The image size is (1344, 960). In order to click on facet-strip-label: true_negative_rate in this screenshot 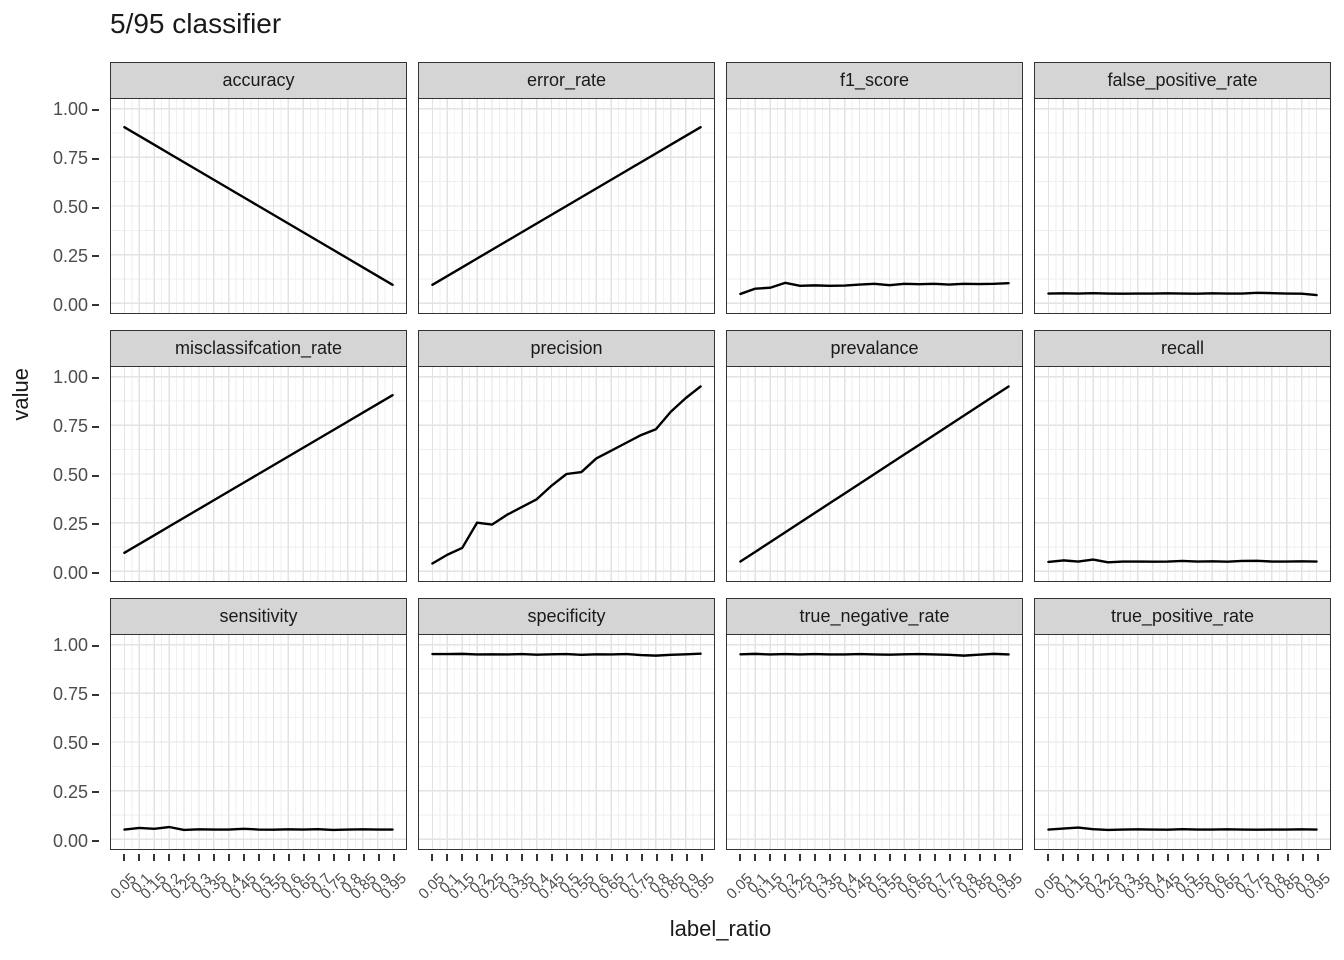, I will do `click(874, 616)`.